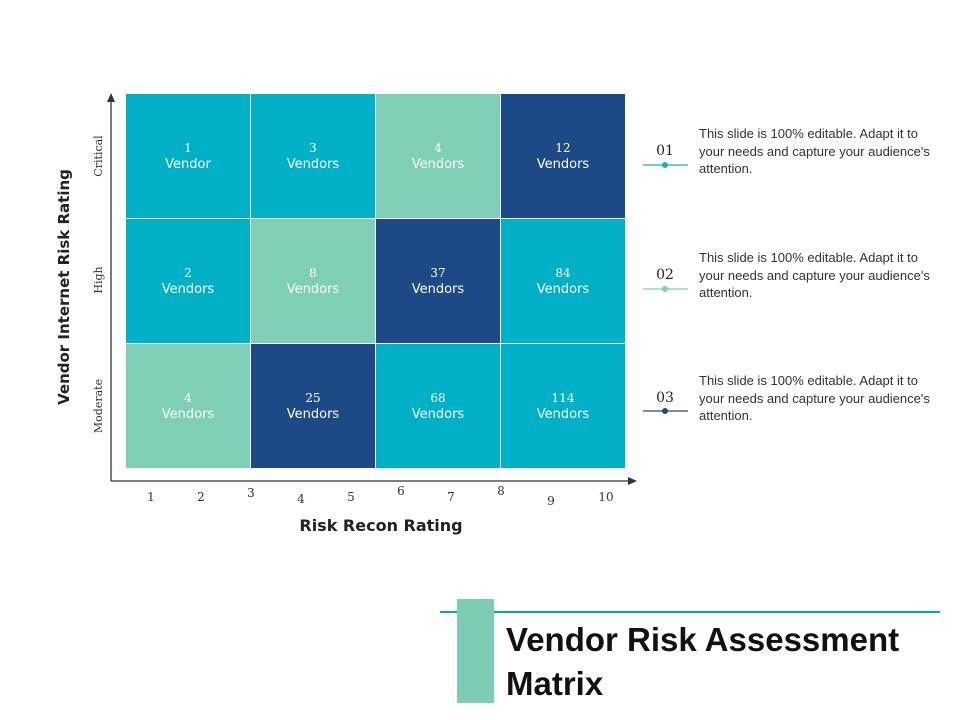 The height and width of the screenshot is (720, 960). Describe the element at coordinates (381, 525) in the screenshot. I see `x-axis-title: Risk Recon Rating` at that location.